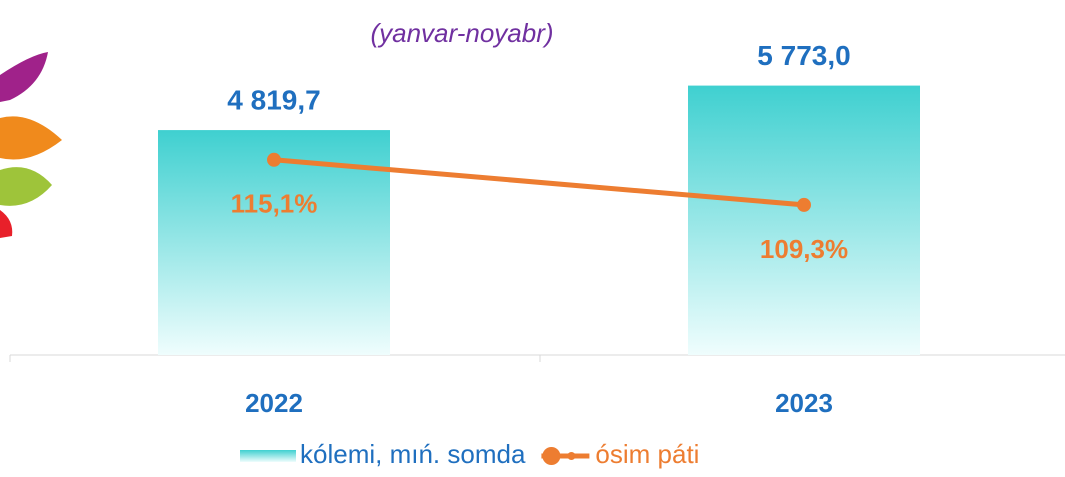 The width and height of the screenshot is (1065, 477). What do you see at coordinates (804, 403) in the screenshot?
I see `x-tick-label: 2023` at bounding box center [804, 403].